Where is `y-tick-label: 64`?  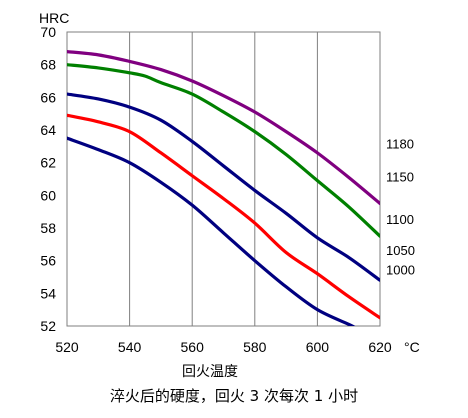 y-tick-label: 64 is located at coordinates (48, 130).